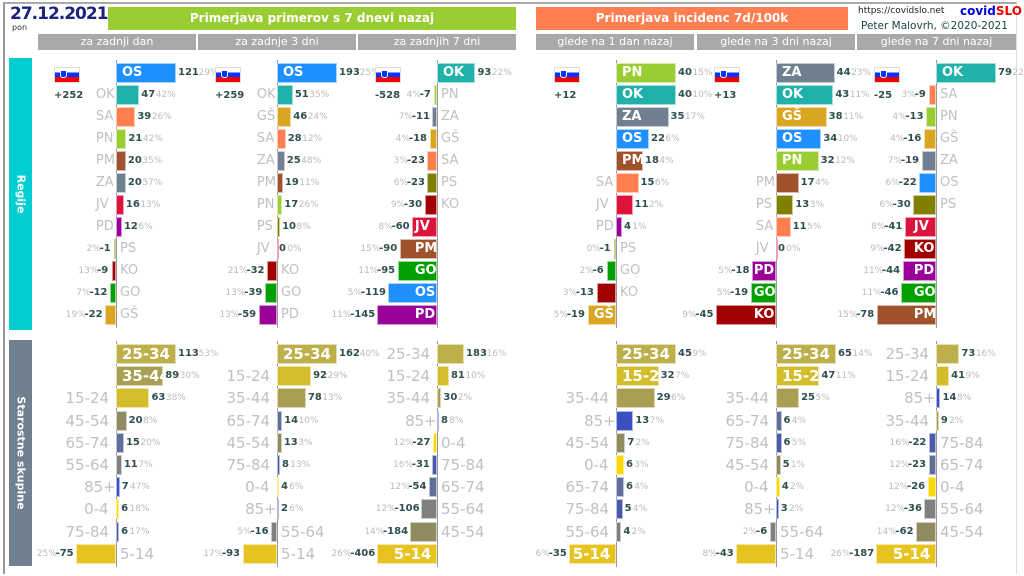  What do you see at coordinates (912, 138) in the screenshot?
I see `value-label: -16` at bounding box center [912, 138].